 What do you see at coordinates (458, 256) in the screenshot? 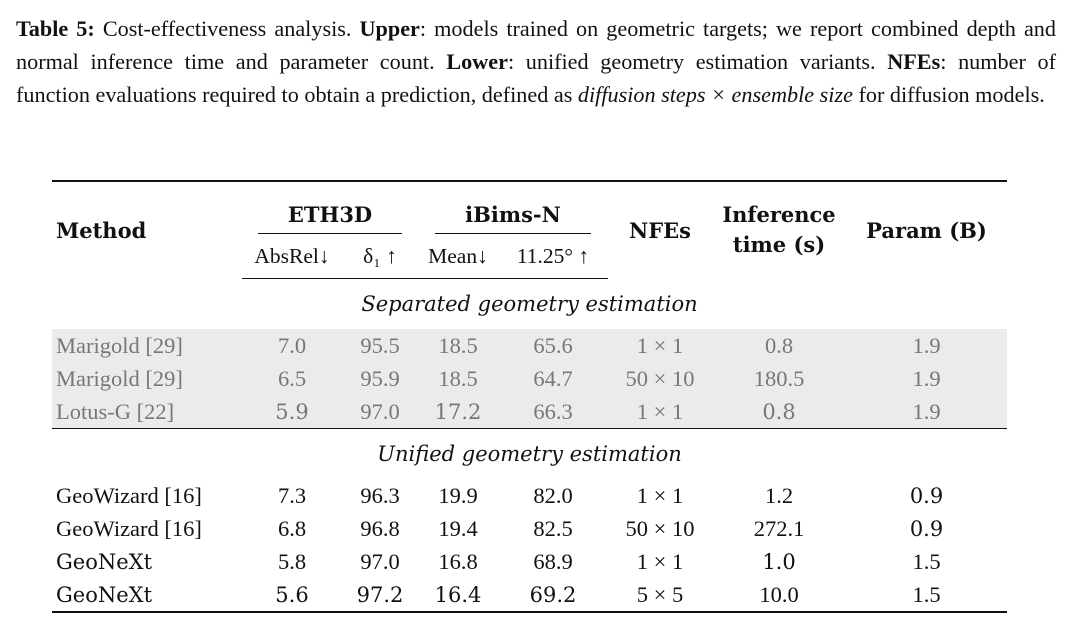
I see `header-mean: Mean↓` at bounding box center [458, 256].